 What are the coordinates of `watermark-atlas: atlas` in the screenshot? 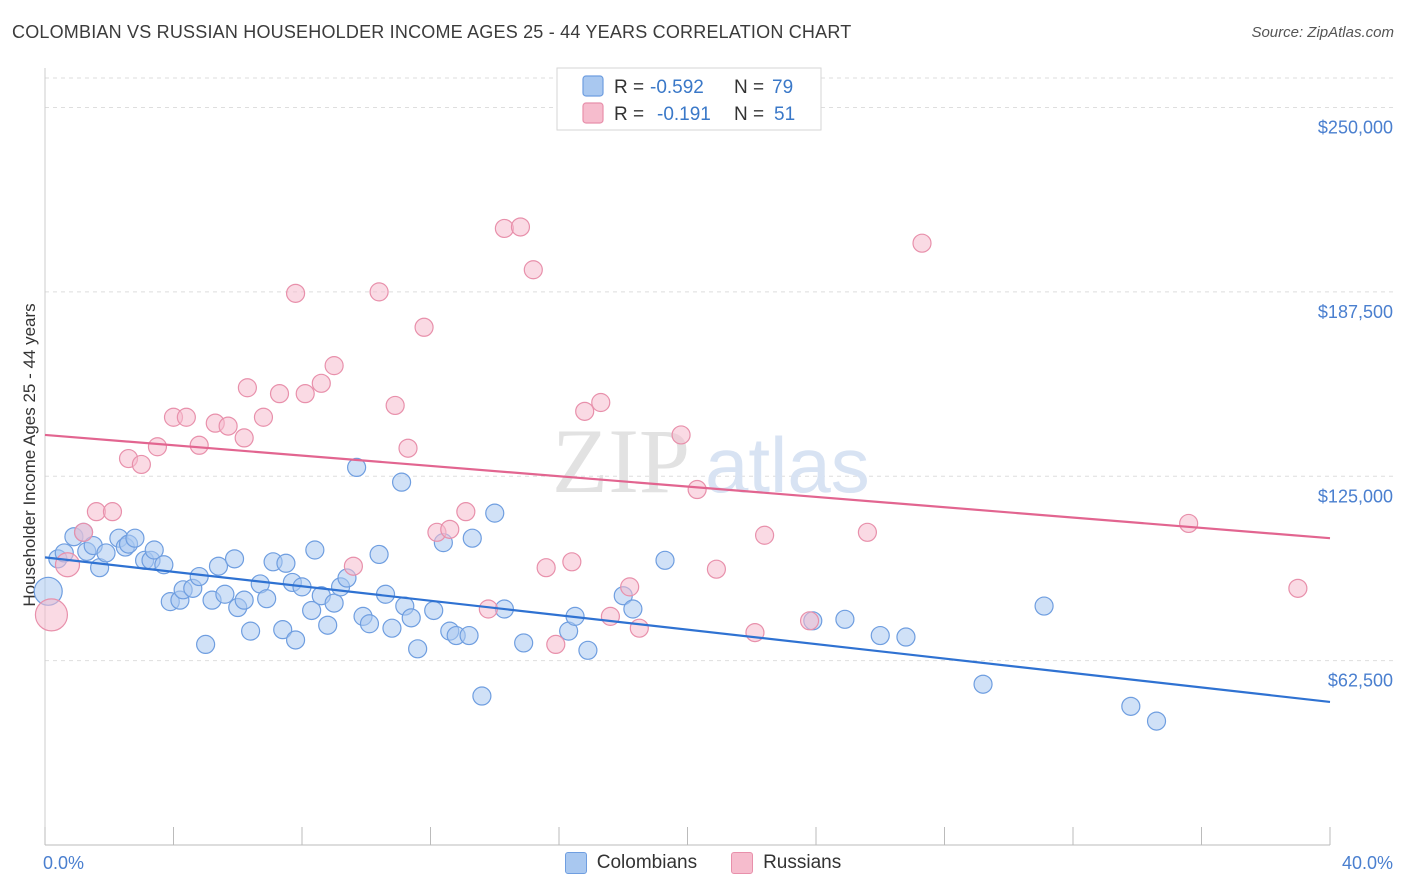 It's located at (787, 465).